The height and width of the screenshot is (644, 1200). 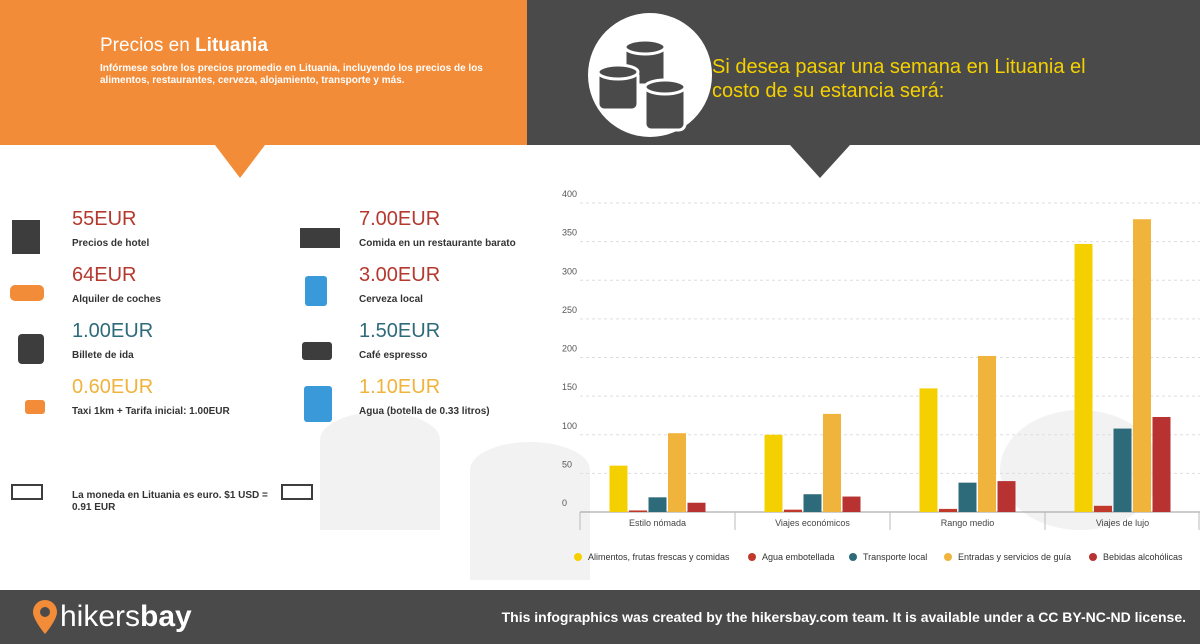 What do you see at coordinates (103, 355) in the screenshot?
I see `price-label: Billete de ida` at bounding box center [103, 355].